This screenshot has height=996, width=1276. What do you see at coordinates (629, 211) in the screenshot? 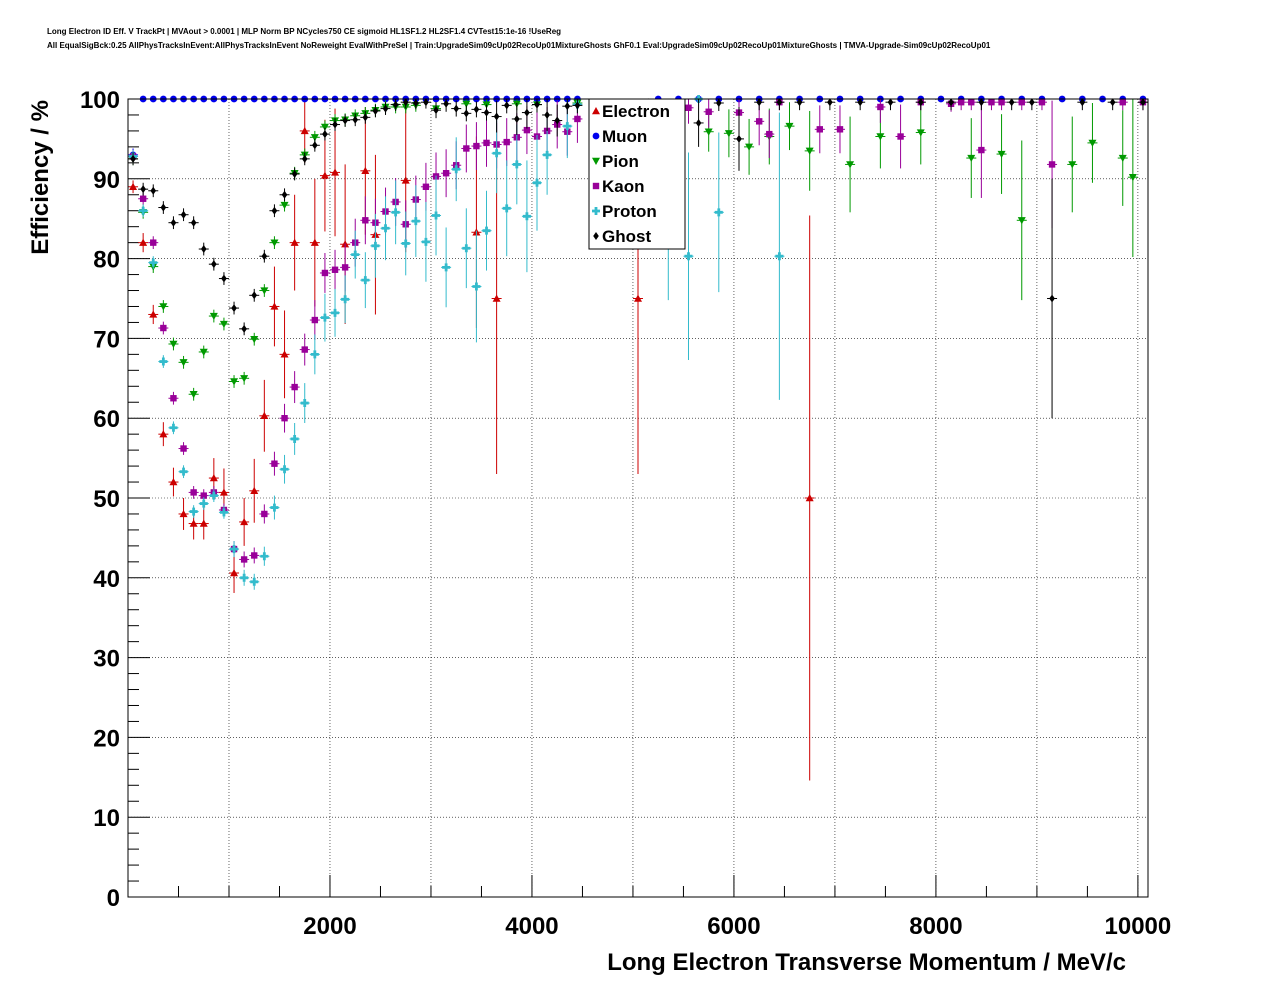
I see `legend-label: Proton` at bounding box center [629, 211].